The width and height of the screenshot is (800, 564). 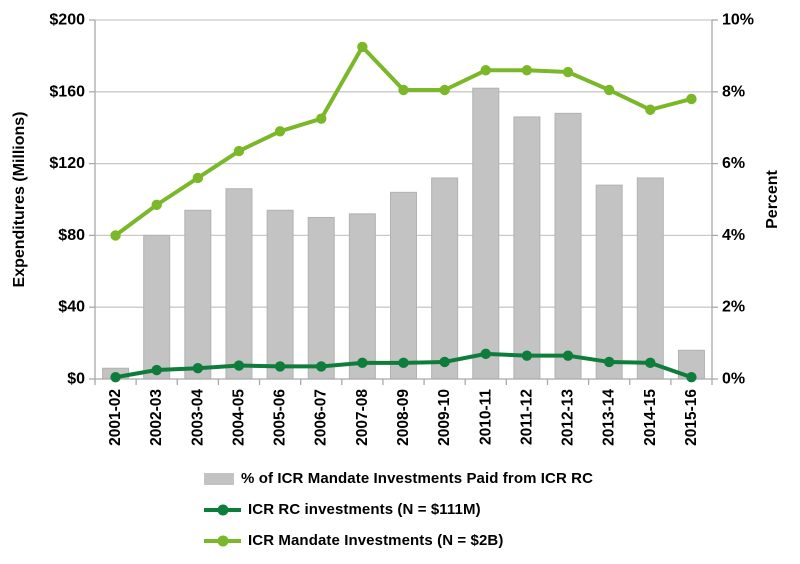 What do you see at coordinates (568, 417) in the screenshot?
I see `svg-text: 2012-13` at bounding box center [568, 417].